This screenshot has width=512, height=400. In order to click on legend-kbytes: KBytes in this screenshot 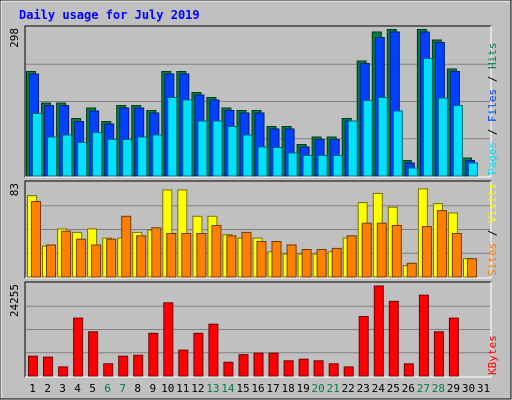, I will do `click(492, 355)`.